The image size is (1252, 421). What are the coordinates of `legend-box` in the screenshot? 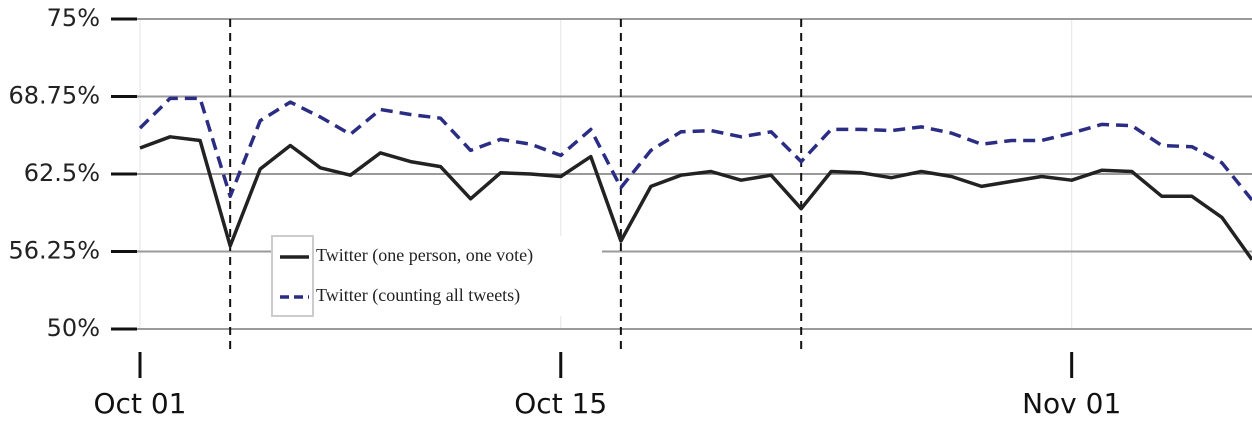 It's located at (437, 276).